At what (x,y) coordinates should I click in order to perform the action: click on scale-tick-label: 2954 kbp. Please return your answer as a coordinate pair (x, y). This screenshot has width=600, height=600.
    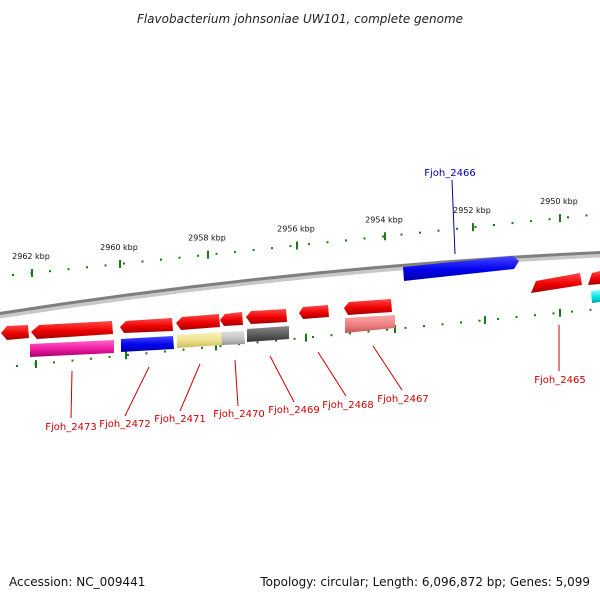
    Looking at the image, I should click on (384, 219).